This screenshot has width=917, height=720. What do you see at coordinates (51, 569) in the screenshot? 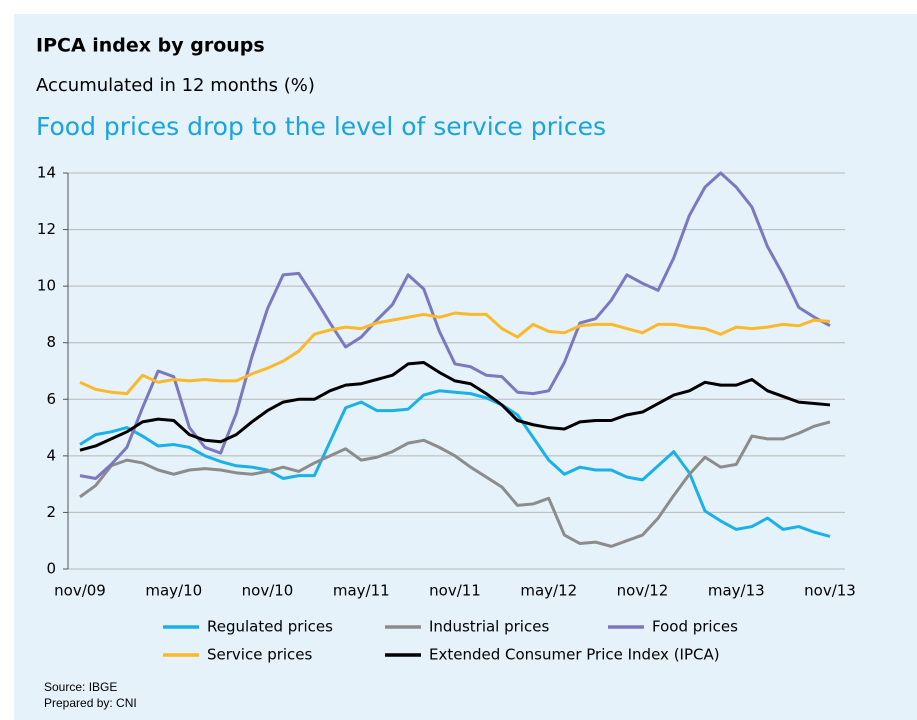
I see `y-tick-label: 0` at bounding box center [51, 569].